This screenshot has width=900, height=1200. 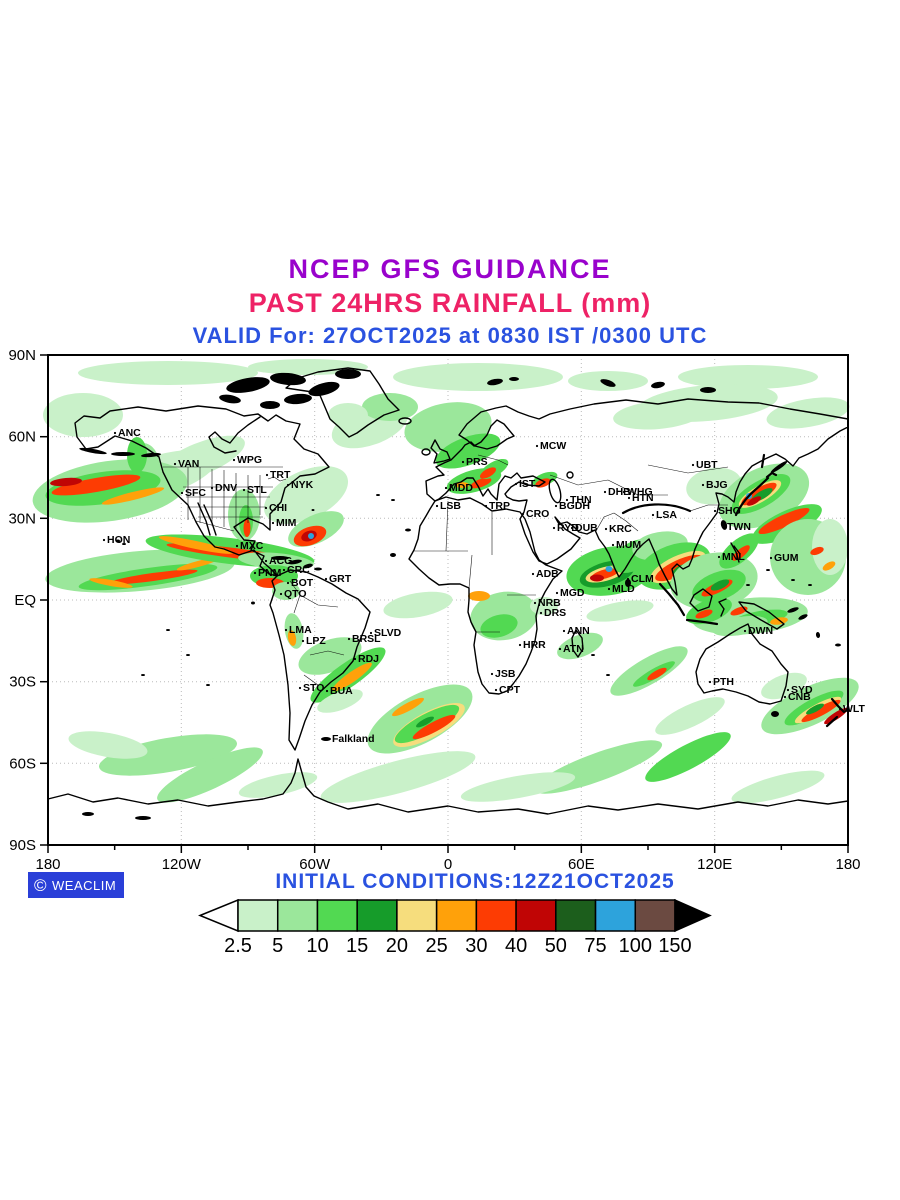 I want to click on y-axis-label: 30N, so click(x=22, y=518).